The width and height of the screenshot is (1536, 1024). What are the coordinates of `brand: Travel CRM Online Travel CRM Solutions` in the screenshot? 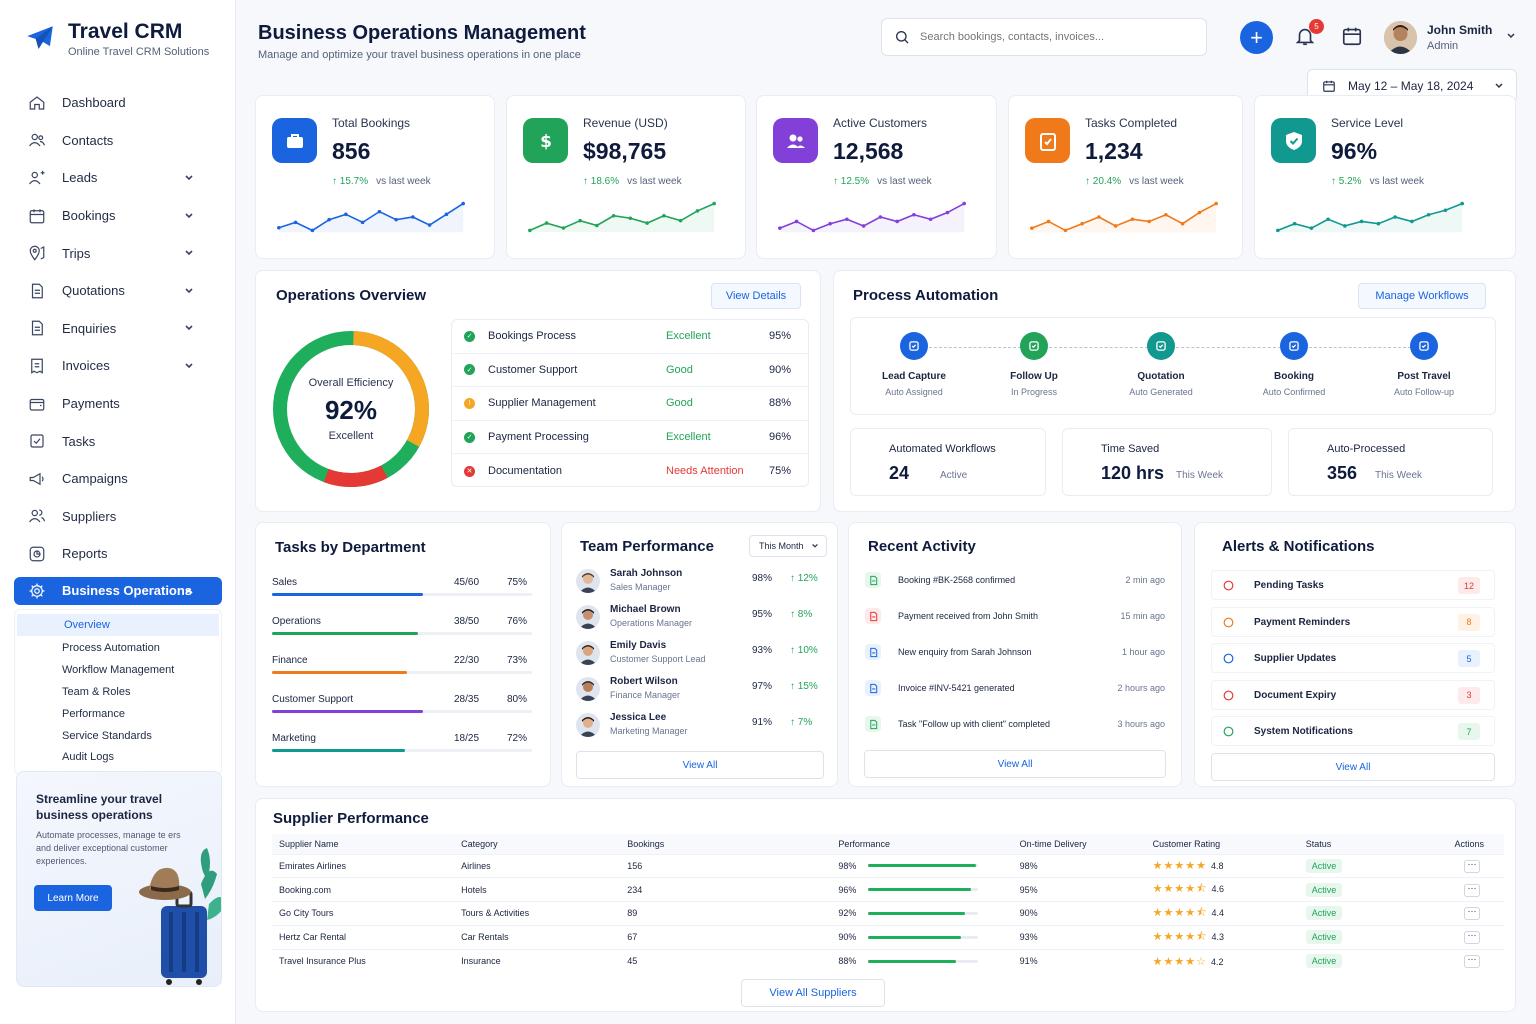 It's located at (115, 39).